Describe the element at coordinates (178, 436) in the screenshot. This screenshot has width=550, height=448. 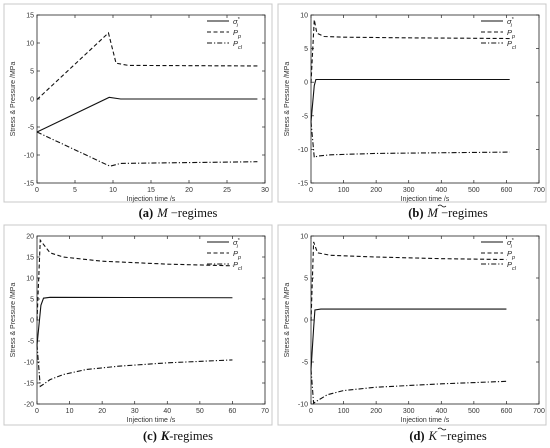
I see `caption-c: (c) K-regimes` at that location.